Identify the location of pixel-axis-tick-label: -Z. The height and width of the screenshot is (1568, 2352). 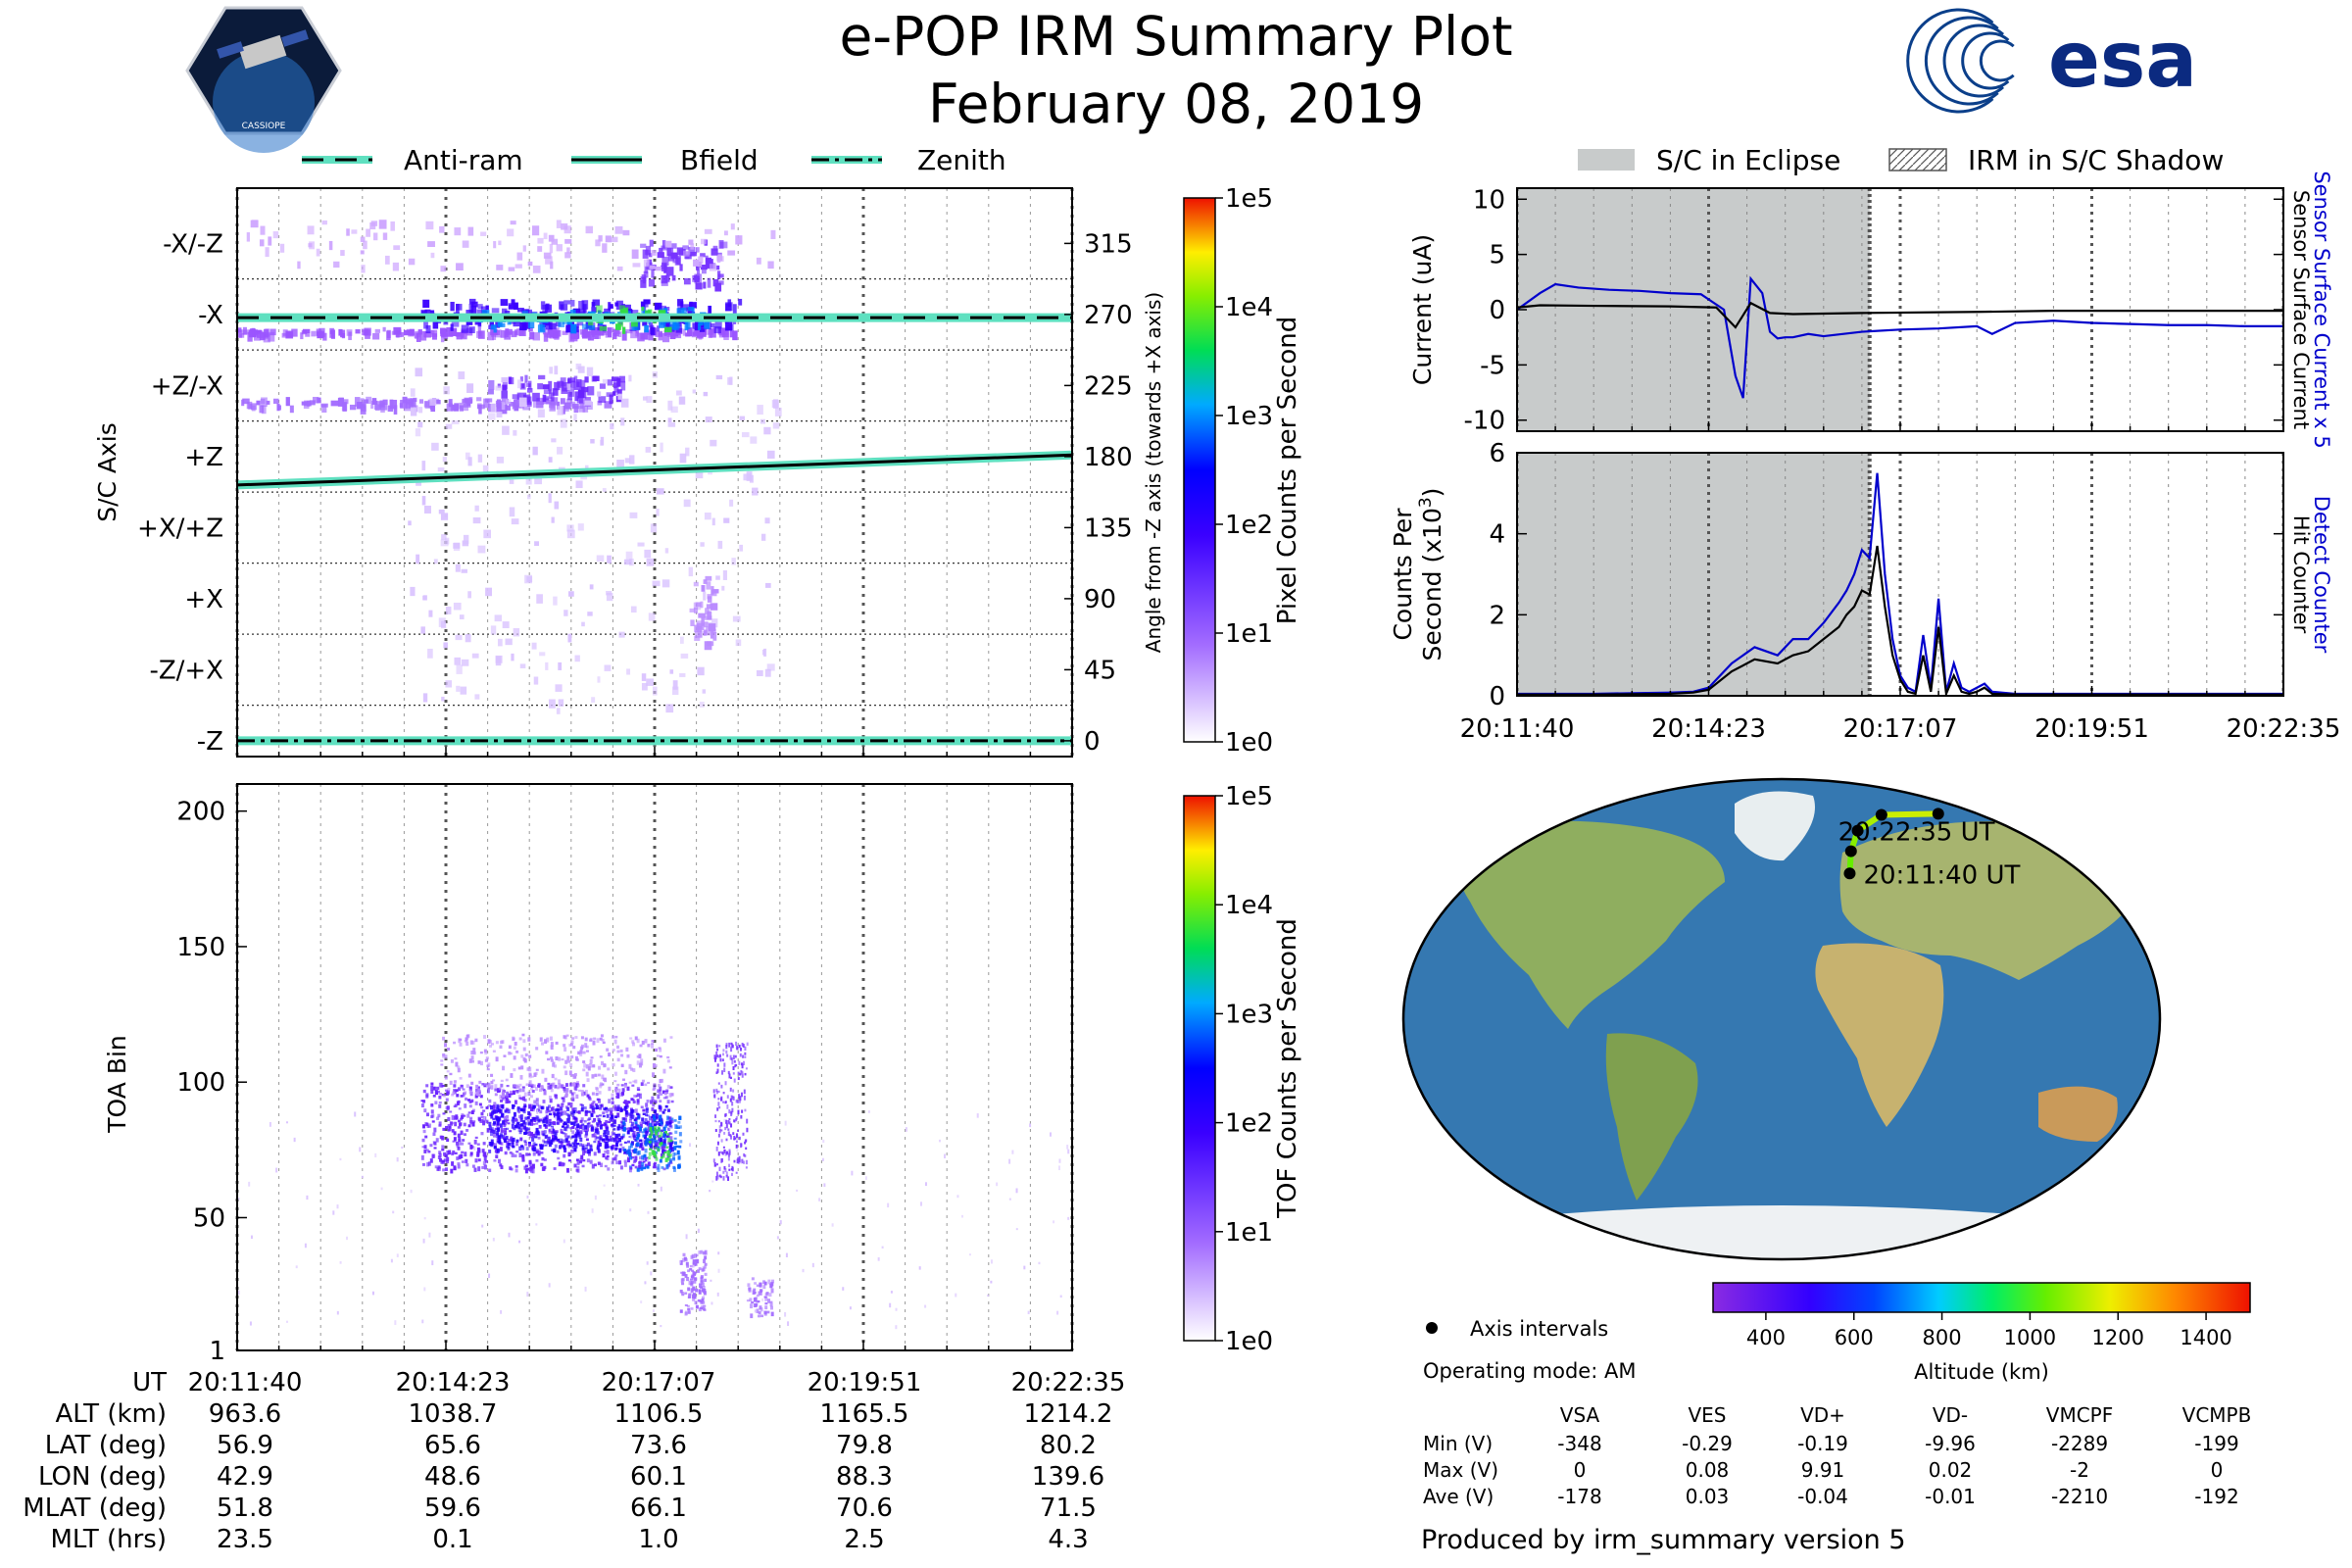
(210, 742).